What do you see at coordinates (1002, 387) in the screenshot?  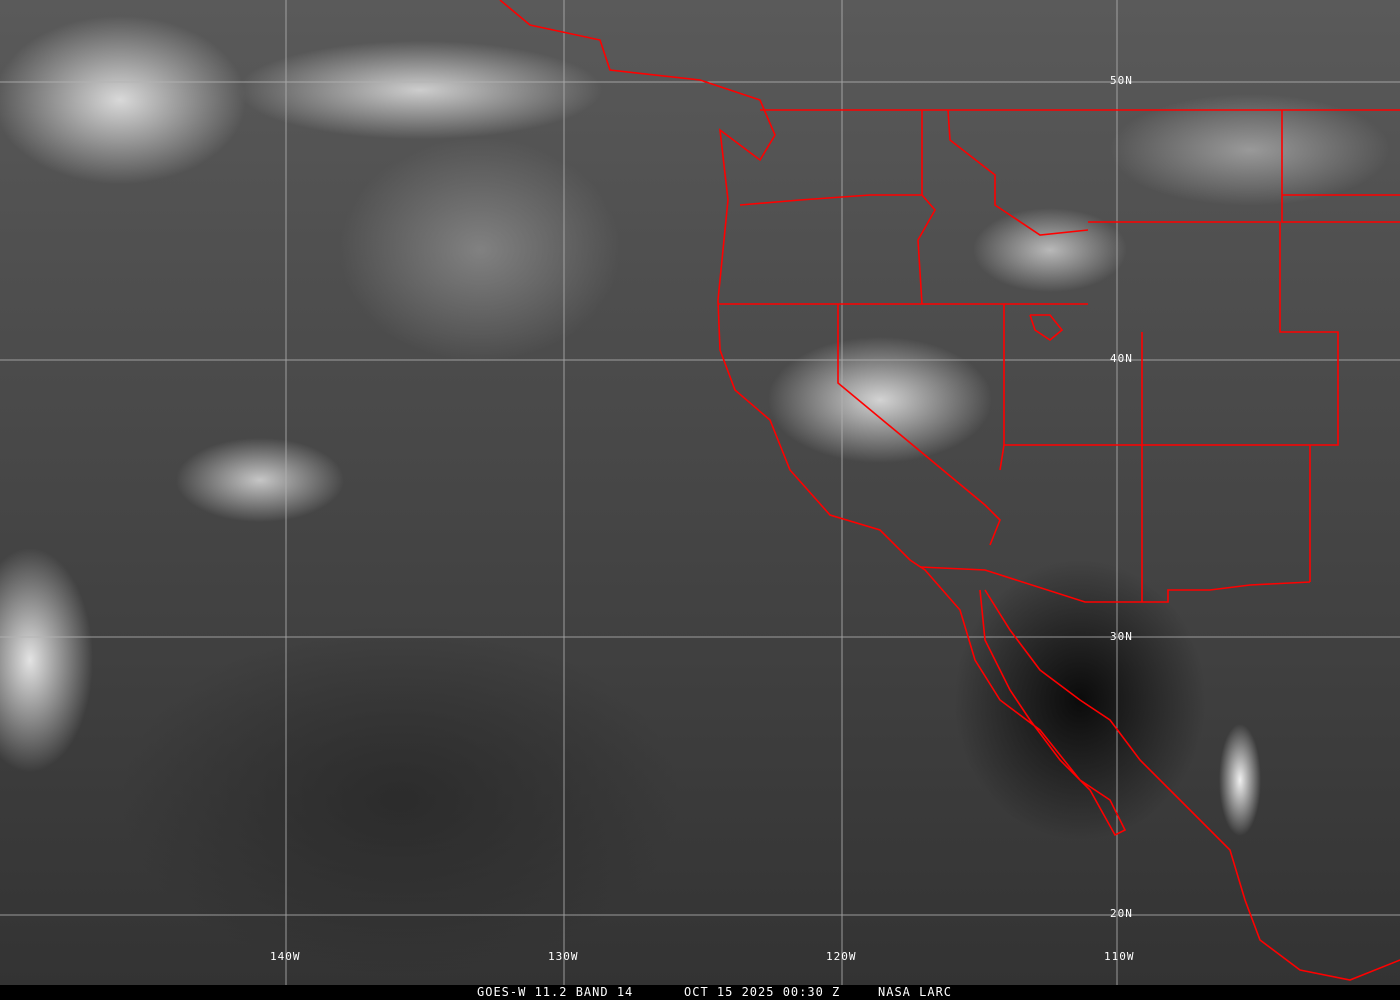 I see `nv-east-border` at bounding box center [1002, 387].